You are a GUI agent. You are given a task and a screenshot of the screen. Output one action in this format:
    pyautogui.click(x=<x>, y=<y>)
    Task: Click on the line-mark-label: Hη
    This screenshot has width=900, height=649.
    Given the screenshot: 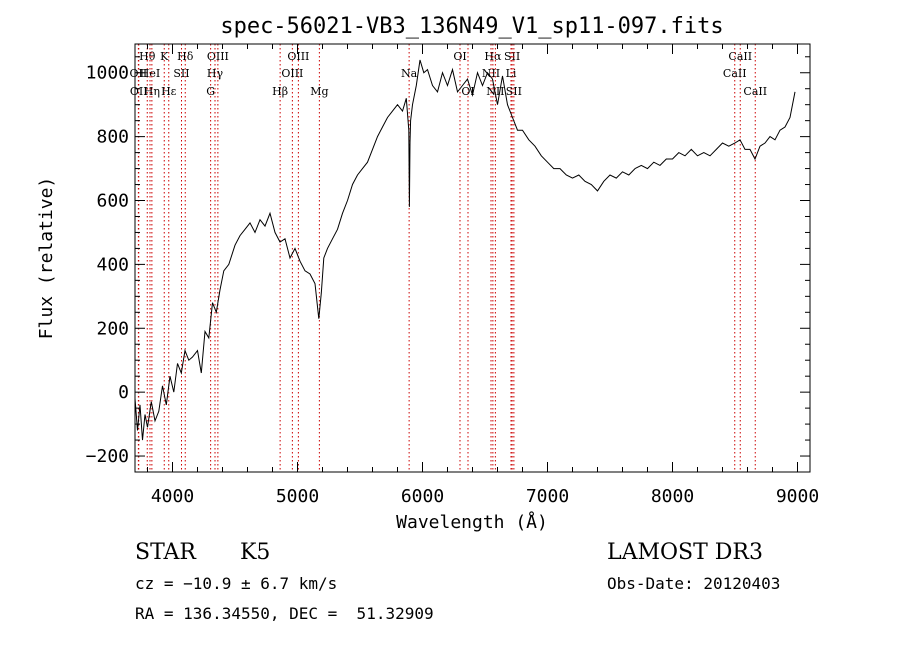 What is the action you would take?
    pyautogui.click(x=152, y=91)
    